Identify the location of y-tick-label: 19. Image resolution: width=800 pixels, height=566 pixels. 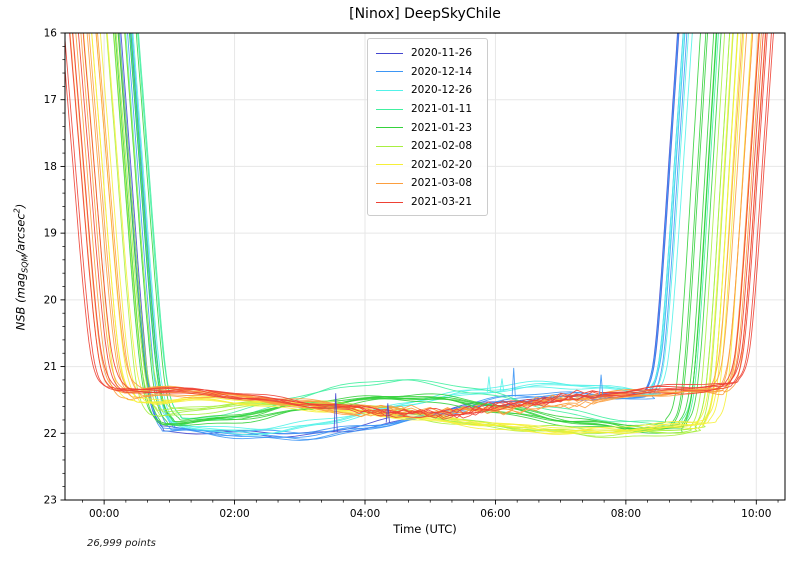
(50, 234).